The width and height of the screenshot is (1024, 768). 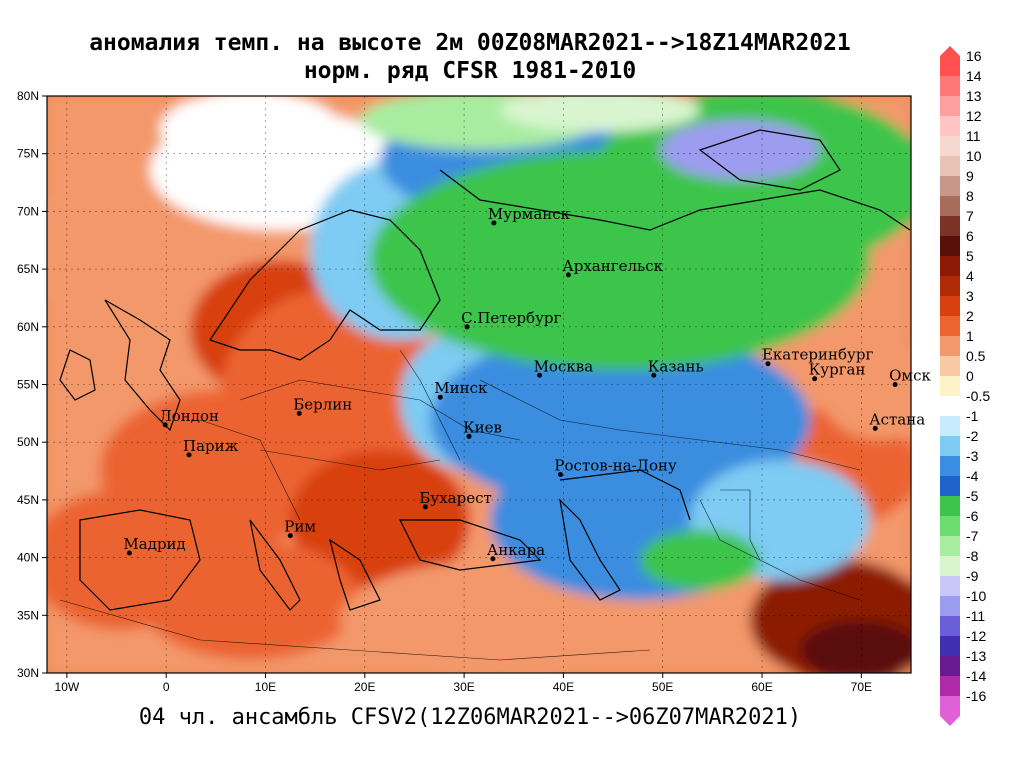 What do you see at coordinates (28, 327) in the screenshot?
I see `lat-tick-label: 60N` at bounding box center [28, 327].